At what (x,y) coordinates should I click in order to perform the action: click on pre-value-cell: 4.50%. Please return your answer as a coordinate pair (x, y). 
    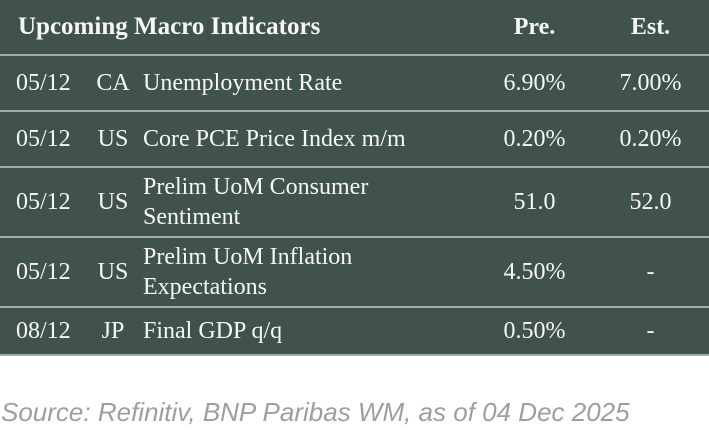
    Looking at the image, I should click on (534, 271).